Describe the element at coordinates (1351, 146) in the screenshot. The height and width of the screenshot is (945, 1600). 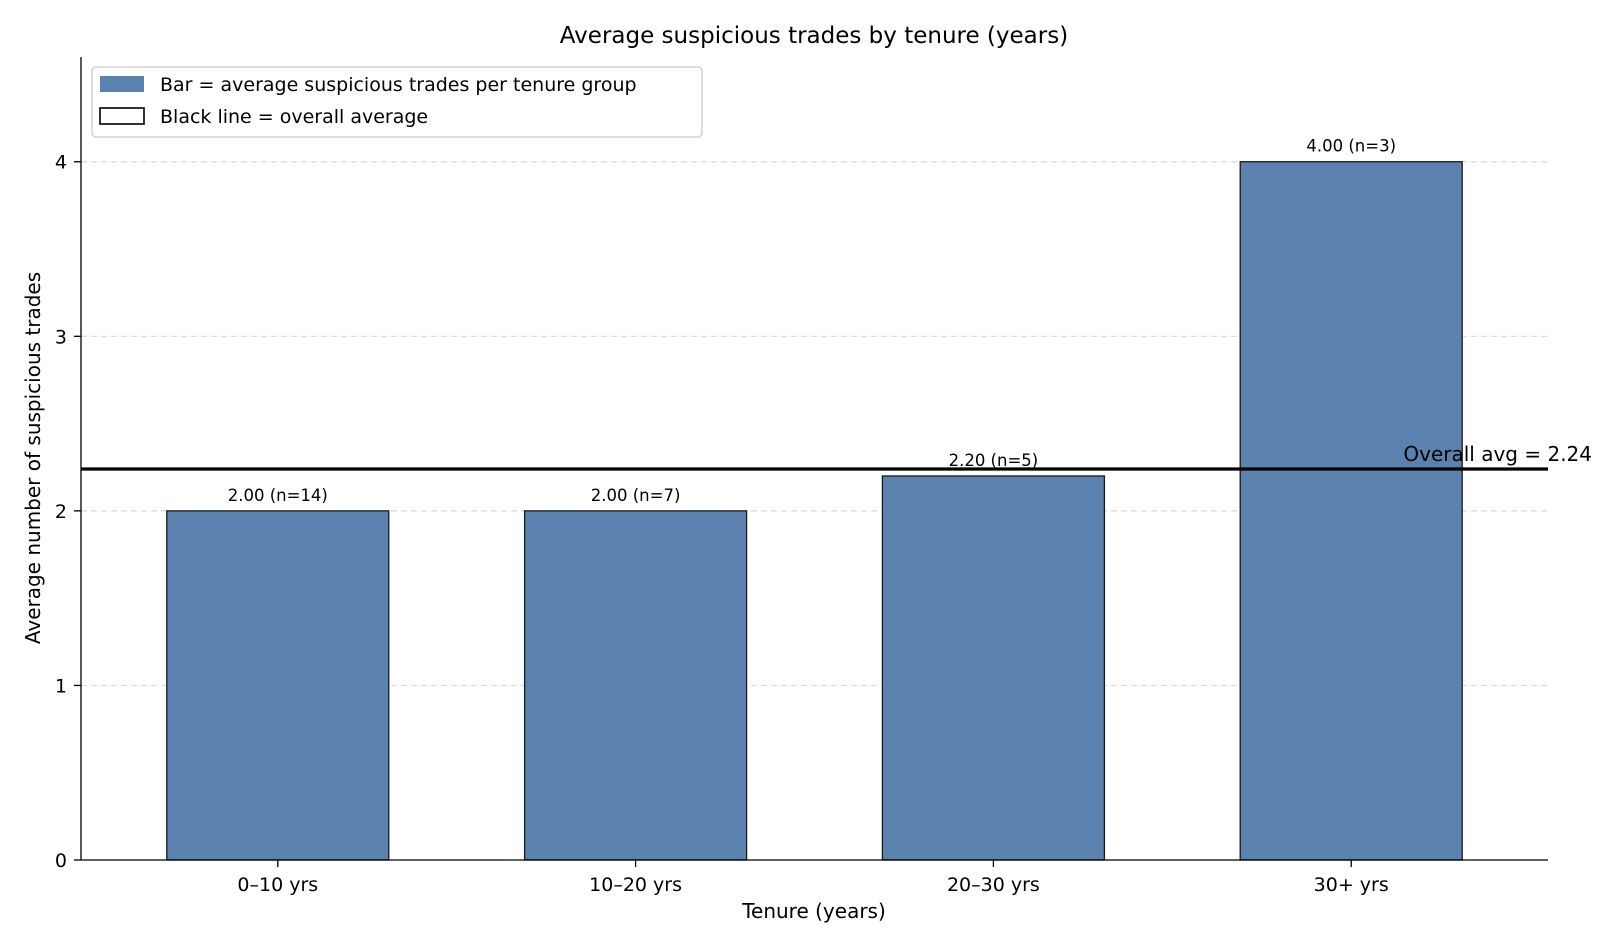
I see `bar-value-label: 4.00 (n=3)` at that location.